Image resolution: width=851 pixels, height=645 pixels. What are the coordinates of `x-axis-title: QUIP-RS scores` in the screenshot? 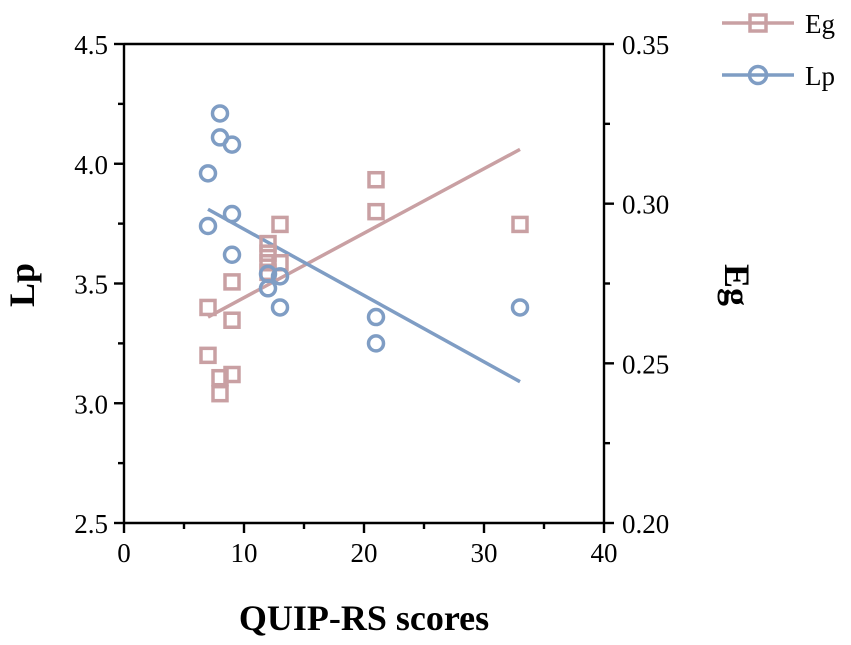 It's located at (364, 618).